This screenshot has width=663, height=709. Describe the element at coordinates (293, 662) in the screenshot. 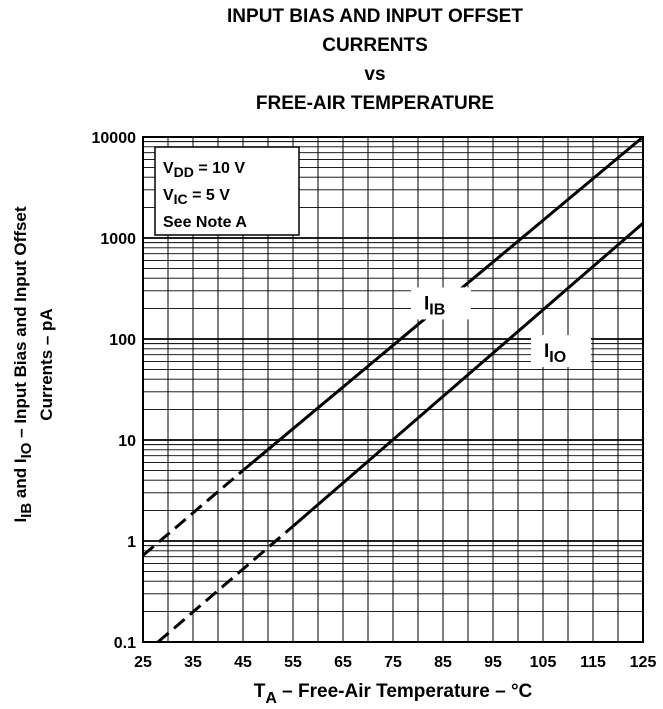

I see `x-tick-label: 55` at that location.